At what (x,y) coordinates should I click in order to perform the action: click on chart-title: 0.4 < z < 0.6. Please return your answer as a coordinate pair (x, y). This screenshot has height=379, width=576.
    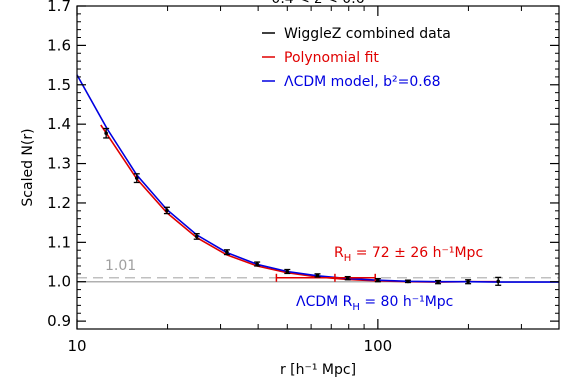
    Looking at the image, I should click on (317, 3).